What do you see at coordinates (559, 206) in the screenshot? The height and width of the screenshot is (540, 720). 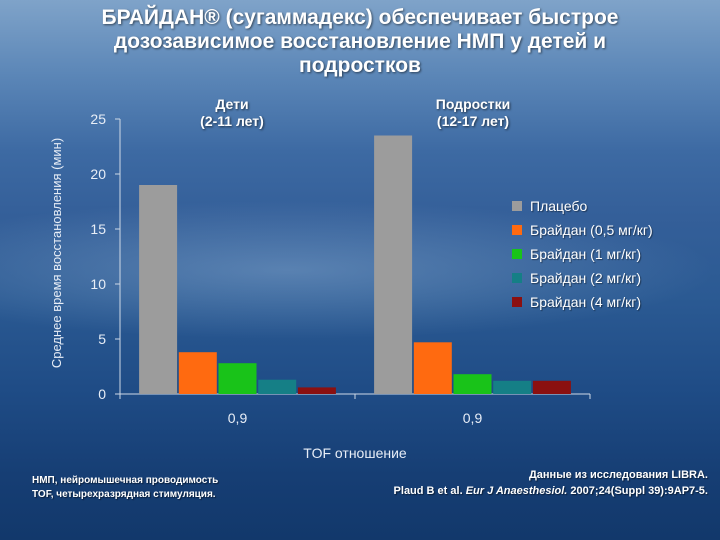 I see `legend-label: Плацебо` at bounding box center [559, 206].